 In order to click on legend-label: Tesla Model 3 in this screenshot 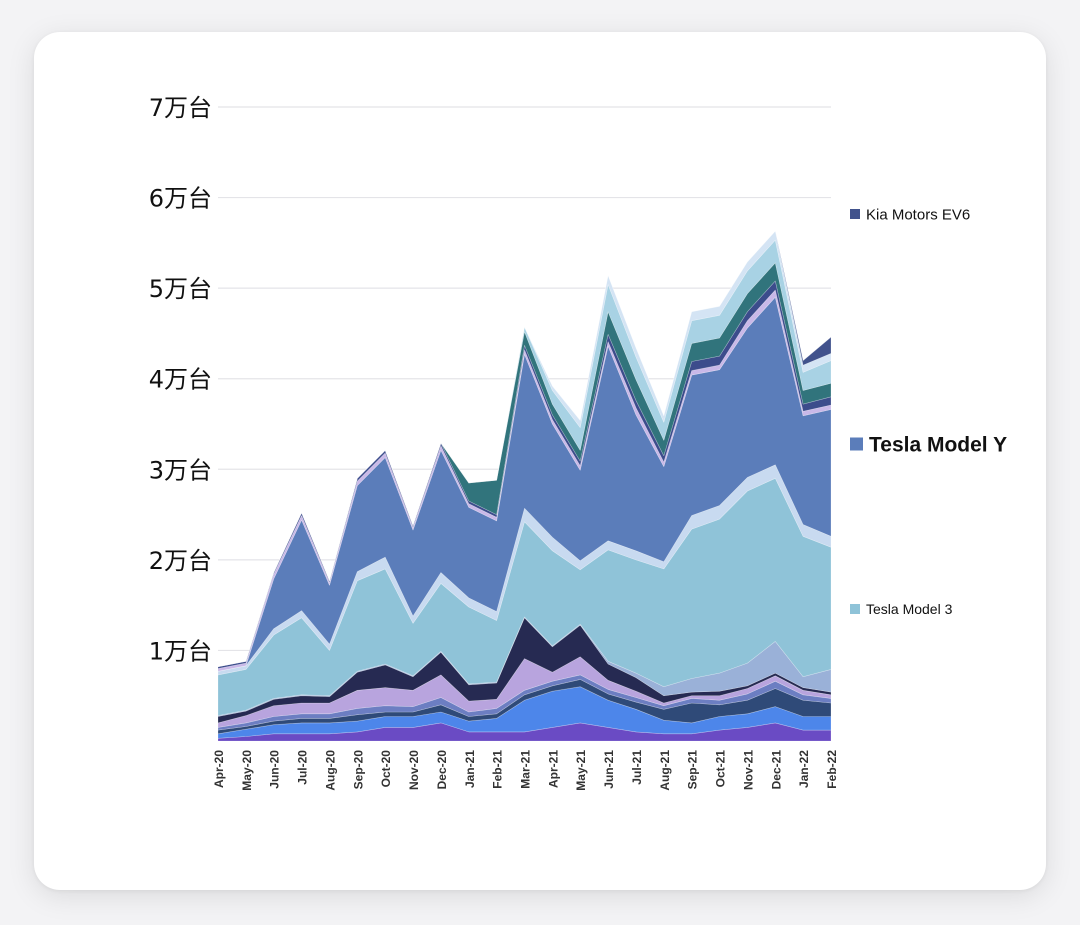, I will do `click(909, 609)`.